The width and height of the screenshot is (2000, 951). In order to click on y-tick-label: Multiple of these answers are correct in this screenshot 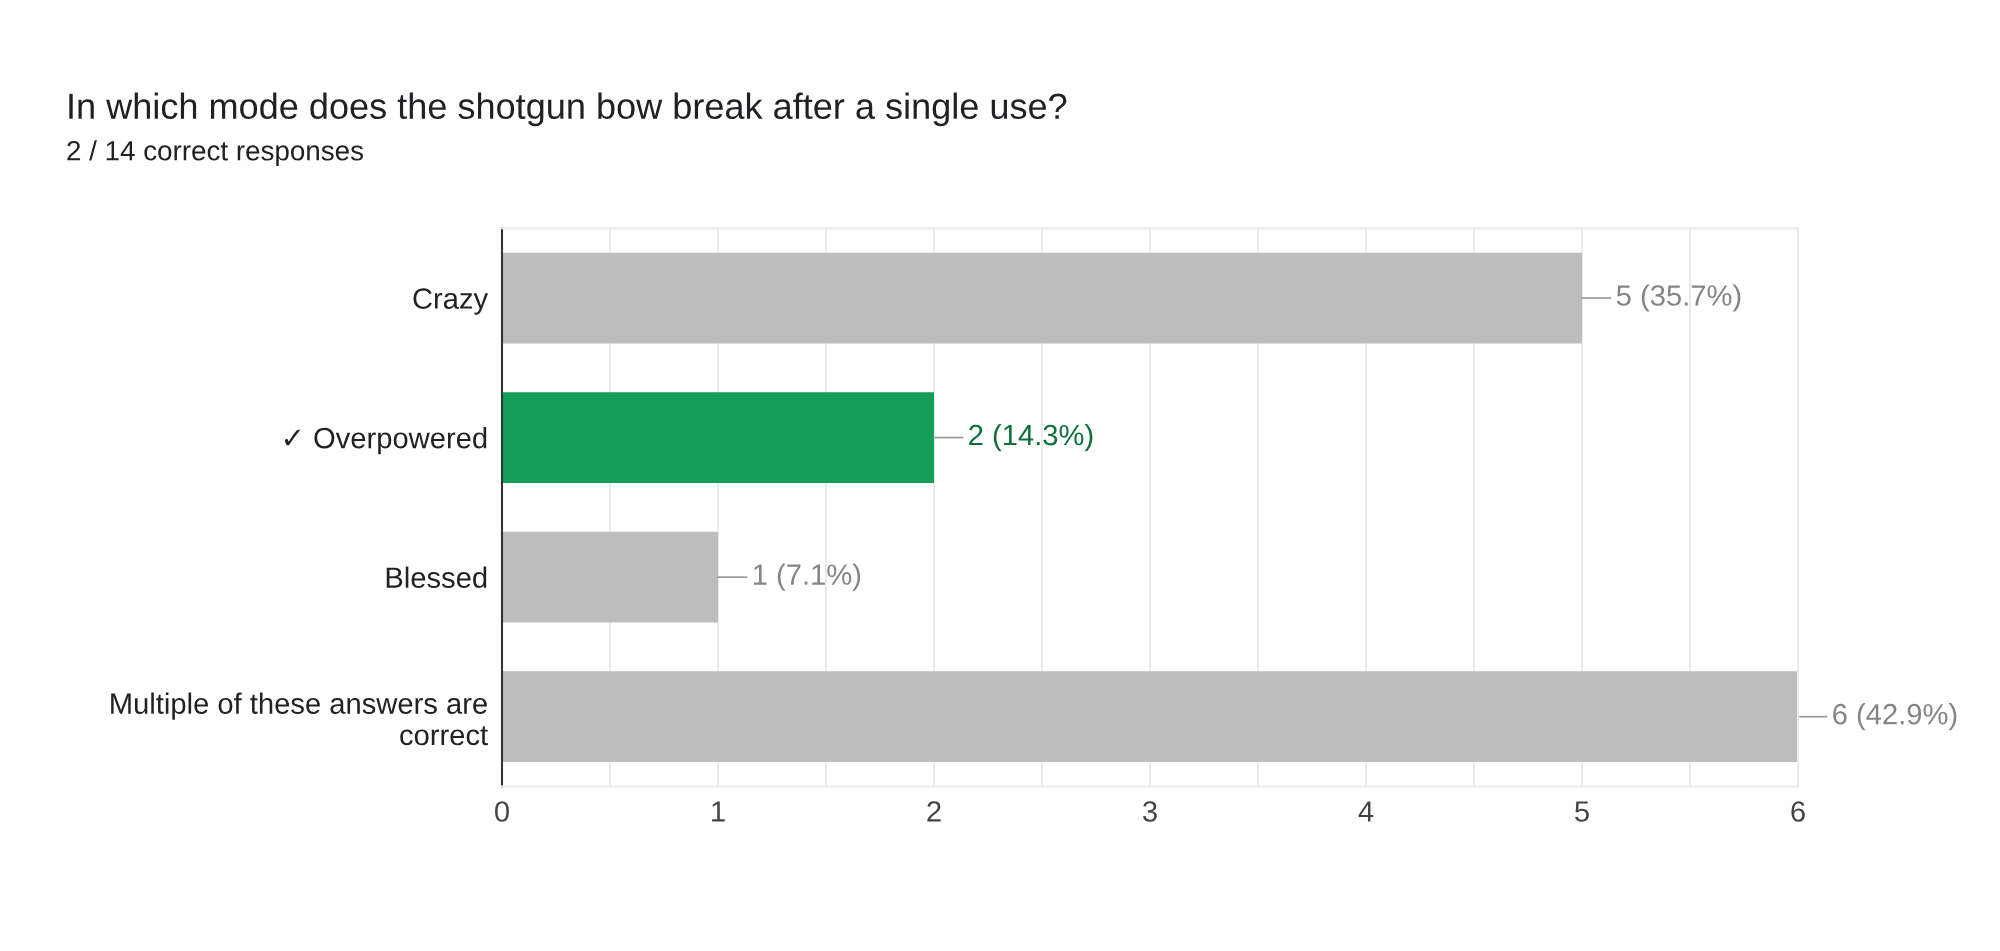, I will do `click(299, 719)`.